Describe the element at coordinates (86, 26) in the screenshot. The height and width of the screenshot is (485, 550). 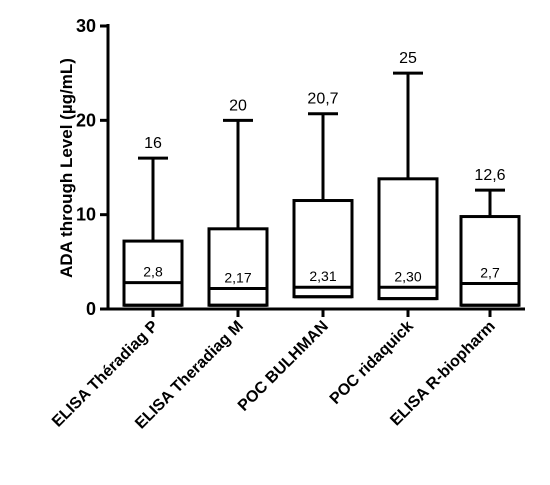
I see `y-tick-label-30: 30` at that location.